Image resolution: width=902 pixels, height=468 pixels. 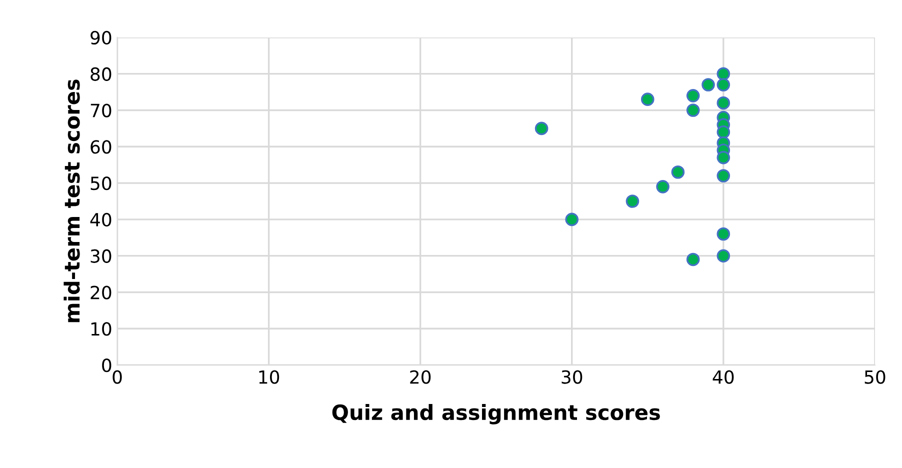 What do you see at coordinates (420, 377) in the screenshot?
I see `x-tick-label: 20` at bounding box center [420, 377].